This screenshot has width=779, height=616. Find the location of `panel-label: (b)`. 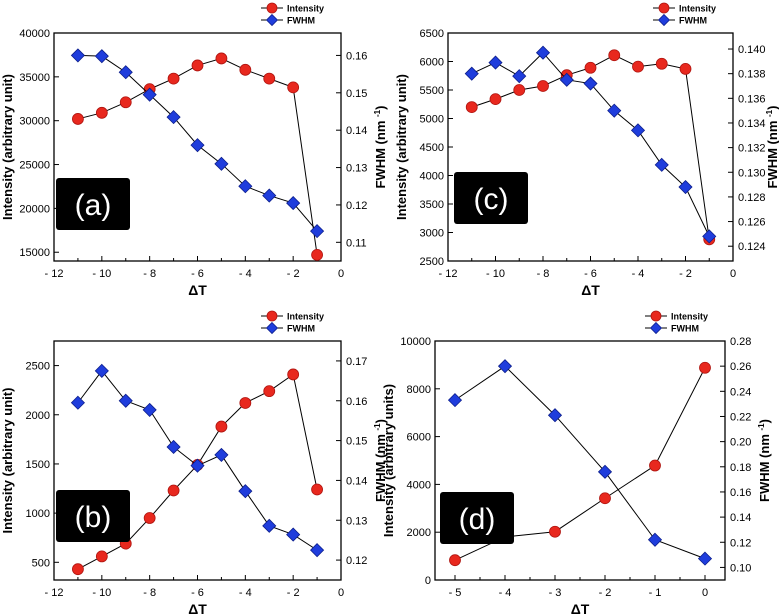

panel-label: (b) is located at coordinates (93, 517).